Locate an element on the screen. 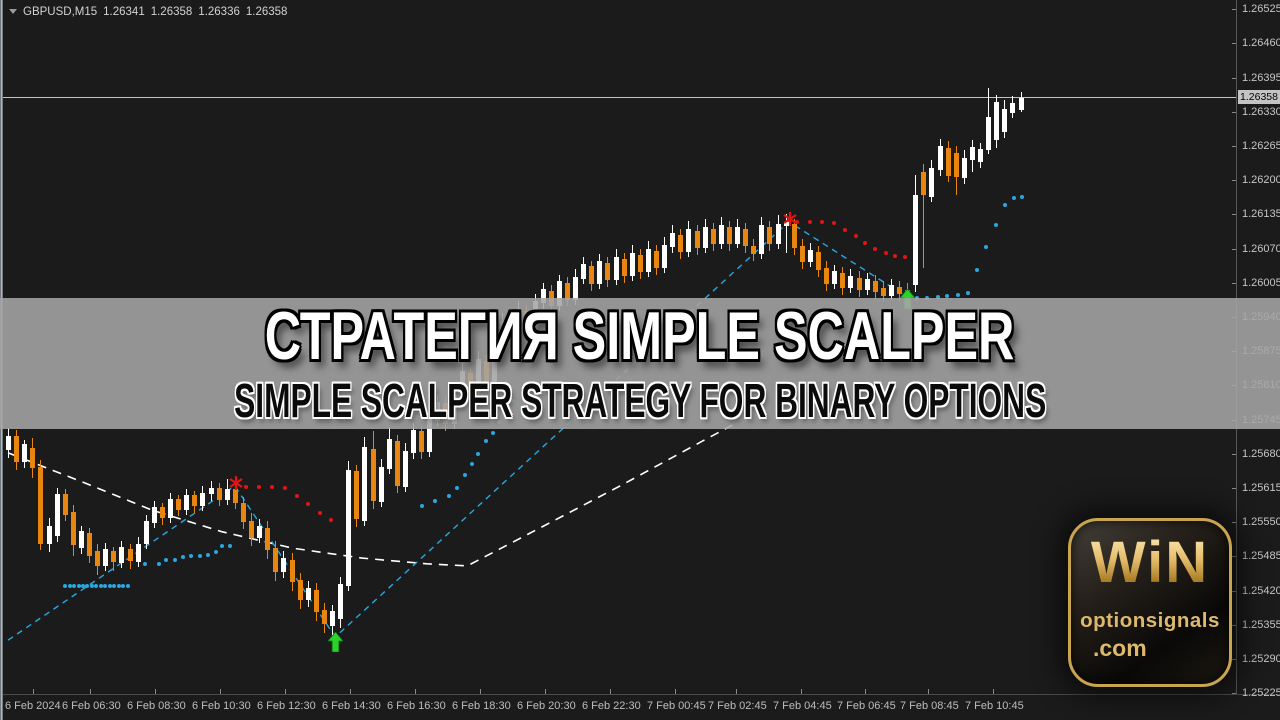  logo-win-text: WiN is located at coordinates (1150, 562).